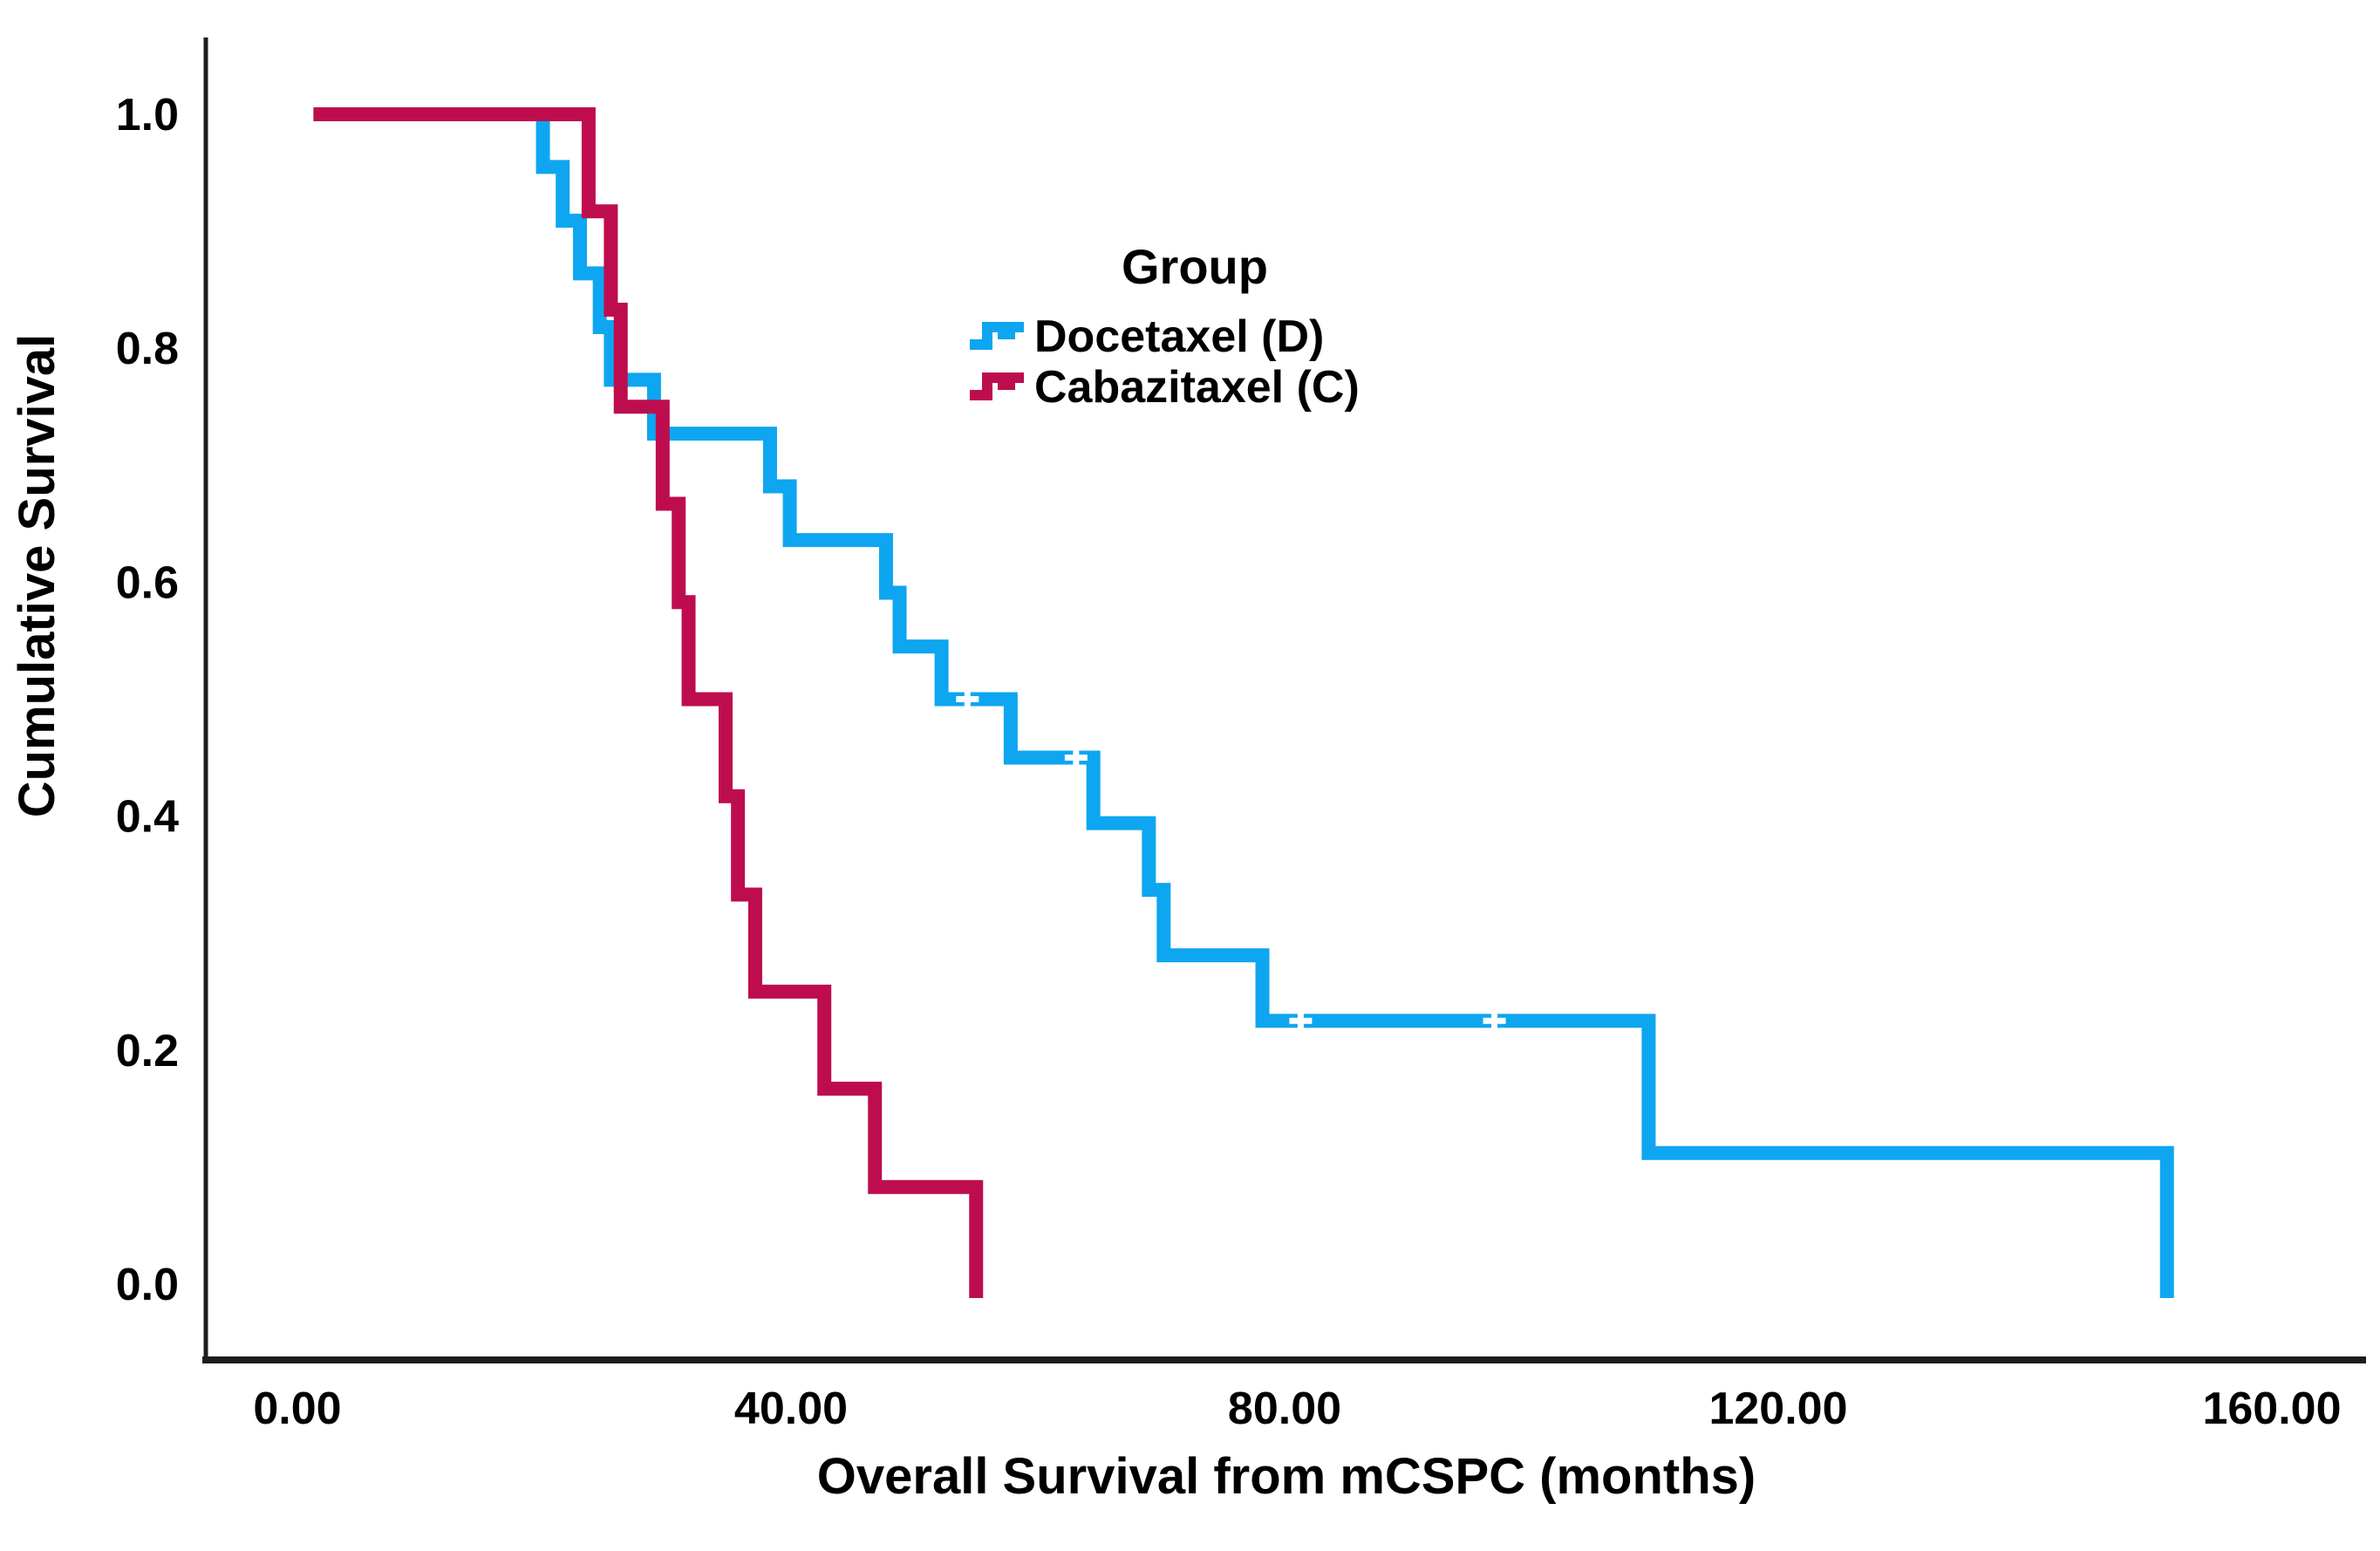  What do you see at coordinates (1777, 1409) in the screenshot?
I see `x-tick-label: 120.00` at bounding box center [1777, 1409].